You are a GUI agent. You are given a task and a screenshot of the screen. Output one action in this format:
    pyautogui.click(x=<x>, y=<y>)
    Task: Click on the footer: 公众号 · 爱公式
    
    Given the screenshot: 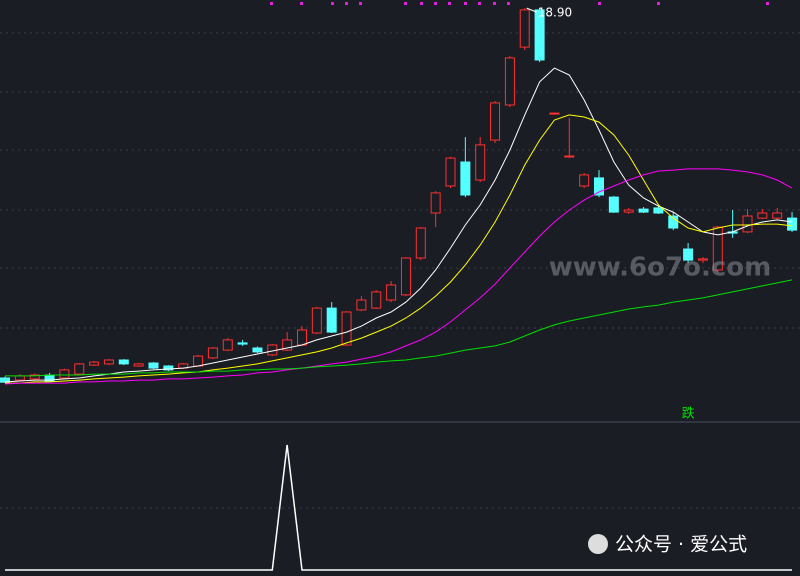 What is the action you would take?
    pyautogui.click(x=667, y=545)
    